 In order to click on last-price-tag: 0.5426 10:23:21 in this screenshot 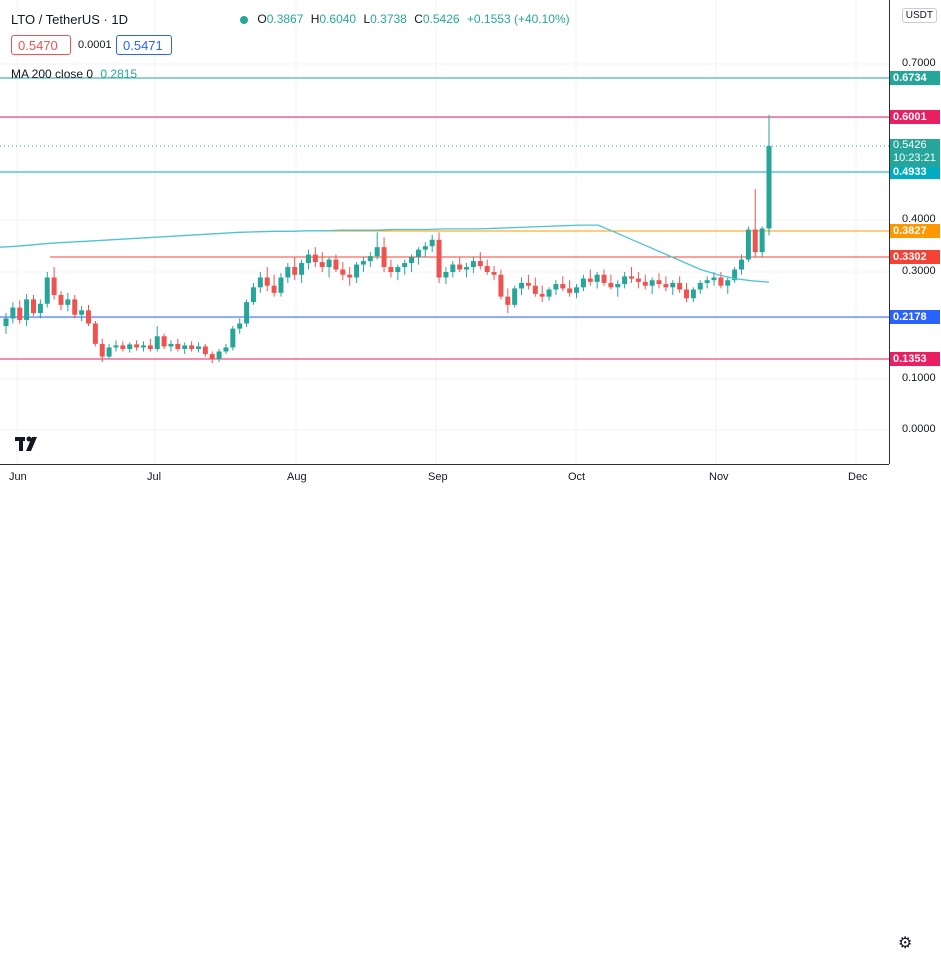, I will do `click(915, 153)`.